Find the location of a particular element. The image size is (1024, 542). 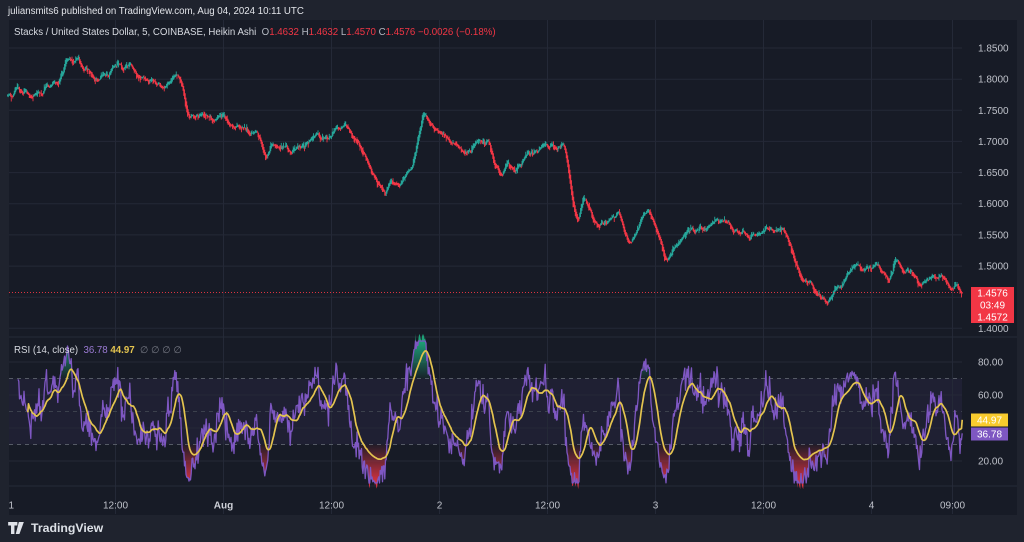

svg-text: 44.97 is located at coordinates (989, 421).